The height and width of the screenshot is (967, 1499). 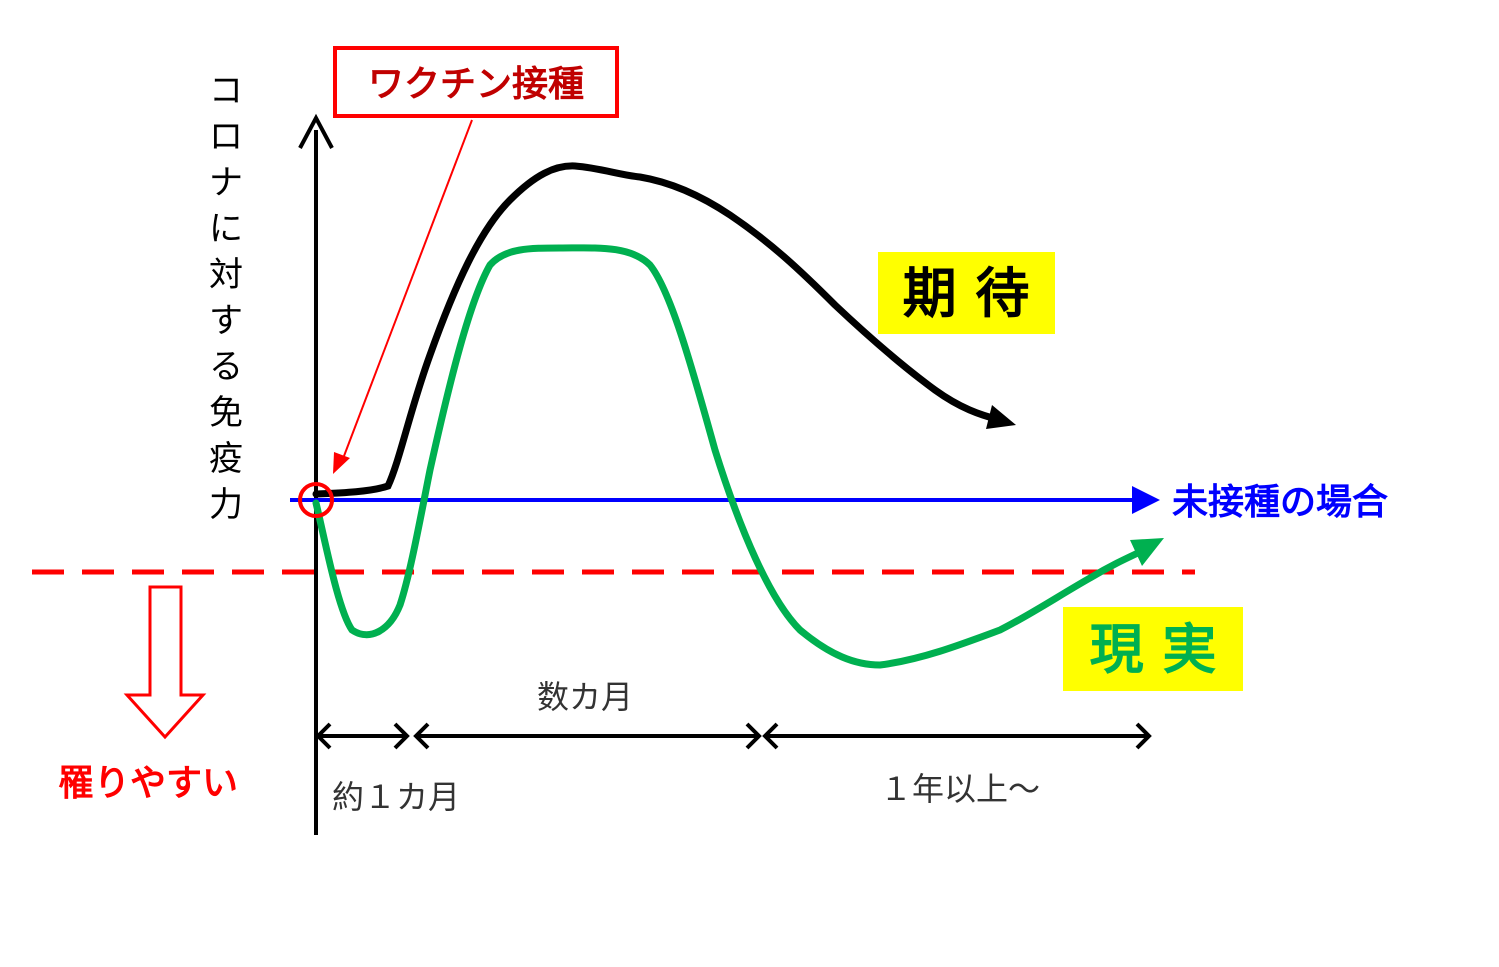 I want to click on infection-threshold-label: 罹りやすい, so click(x=148, y=783).